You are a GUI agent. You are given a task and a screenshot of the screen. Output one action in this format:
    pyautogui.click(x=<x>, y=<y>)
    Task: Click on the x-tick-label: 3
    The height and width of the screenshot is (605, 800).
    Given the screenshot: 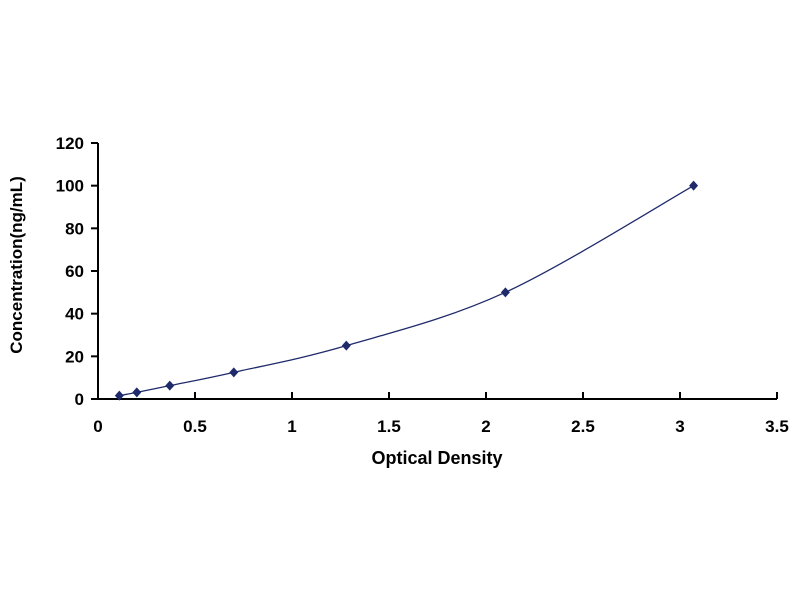 What is the action you would take?
    pyautogui.click(x=679, y=426)
    